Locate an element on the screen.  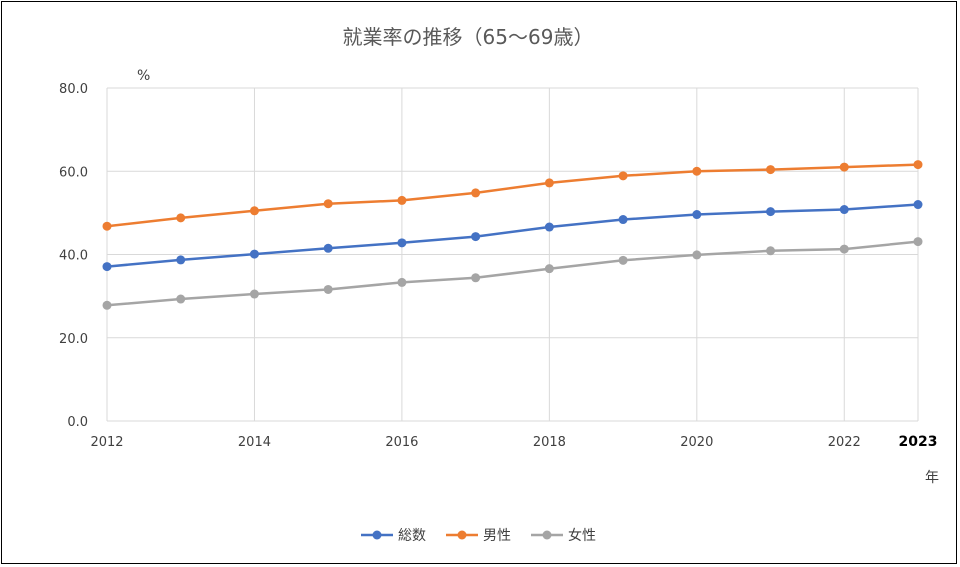
legend-item-female: 女性 is located at coordinates (563, 535).